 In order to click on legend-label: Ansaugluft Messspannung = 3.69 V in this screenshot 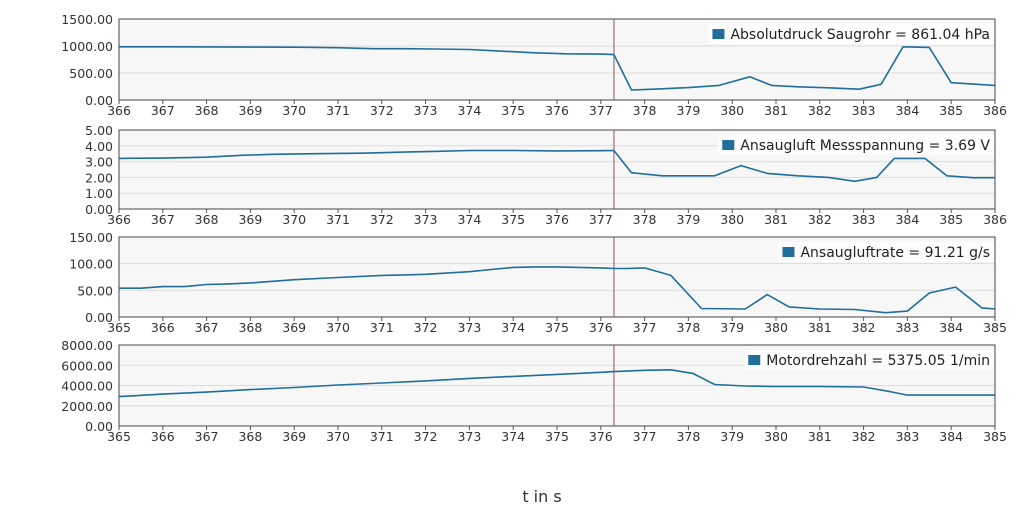, I will do `click(865, 146)`.